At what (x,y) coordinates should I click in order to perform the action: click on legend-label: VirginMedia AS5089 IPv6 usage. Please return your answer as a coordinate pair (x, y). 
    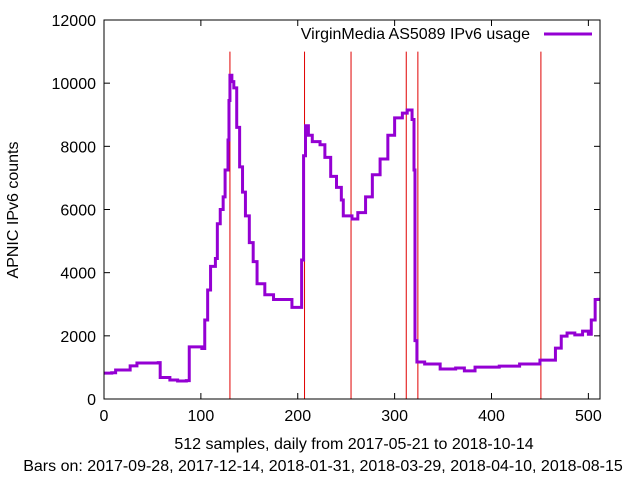
    Looking at the image, I should click on (415, 34).